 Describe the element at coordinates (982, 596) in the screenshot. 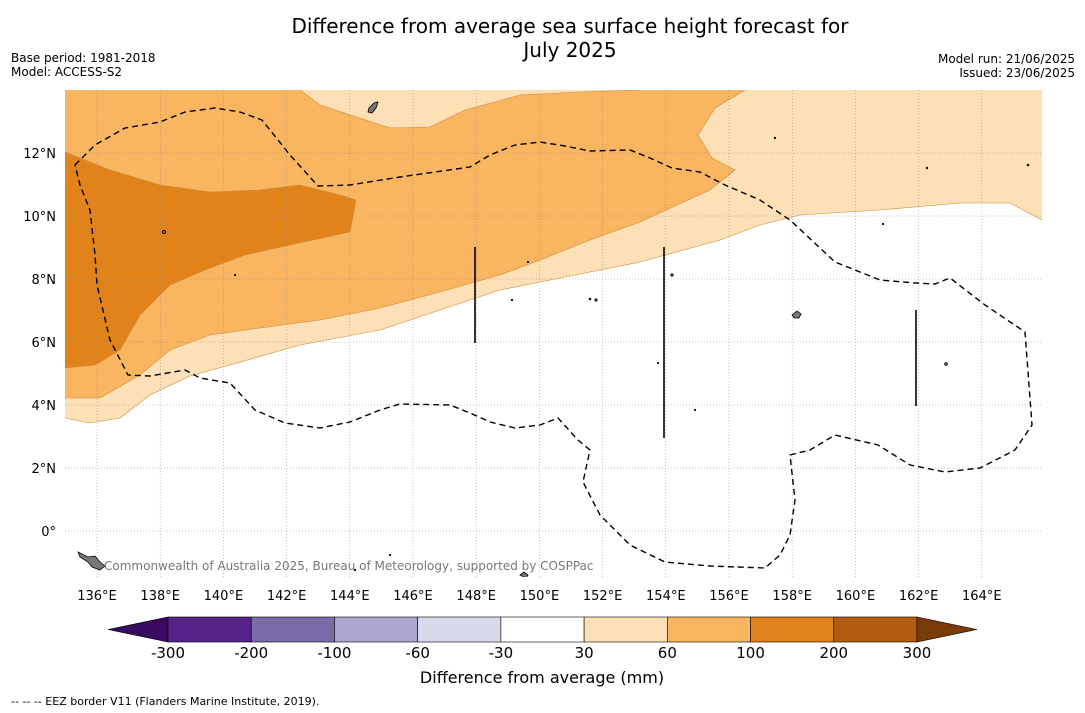

I see `lon-tick-label: 164°E` at that location.